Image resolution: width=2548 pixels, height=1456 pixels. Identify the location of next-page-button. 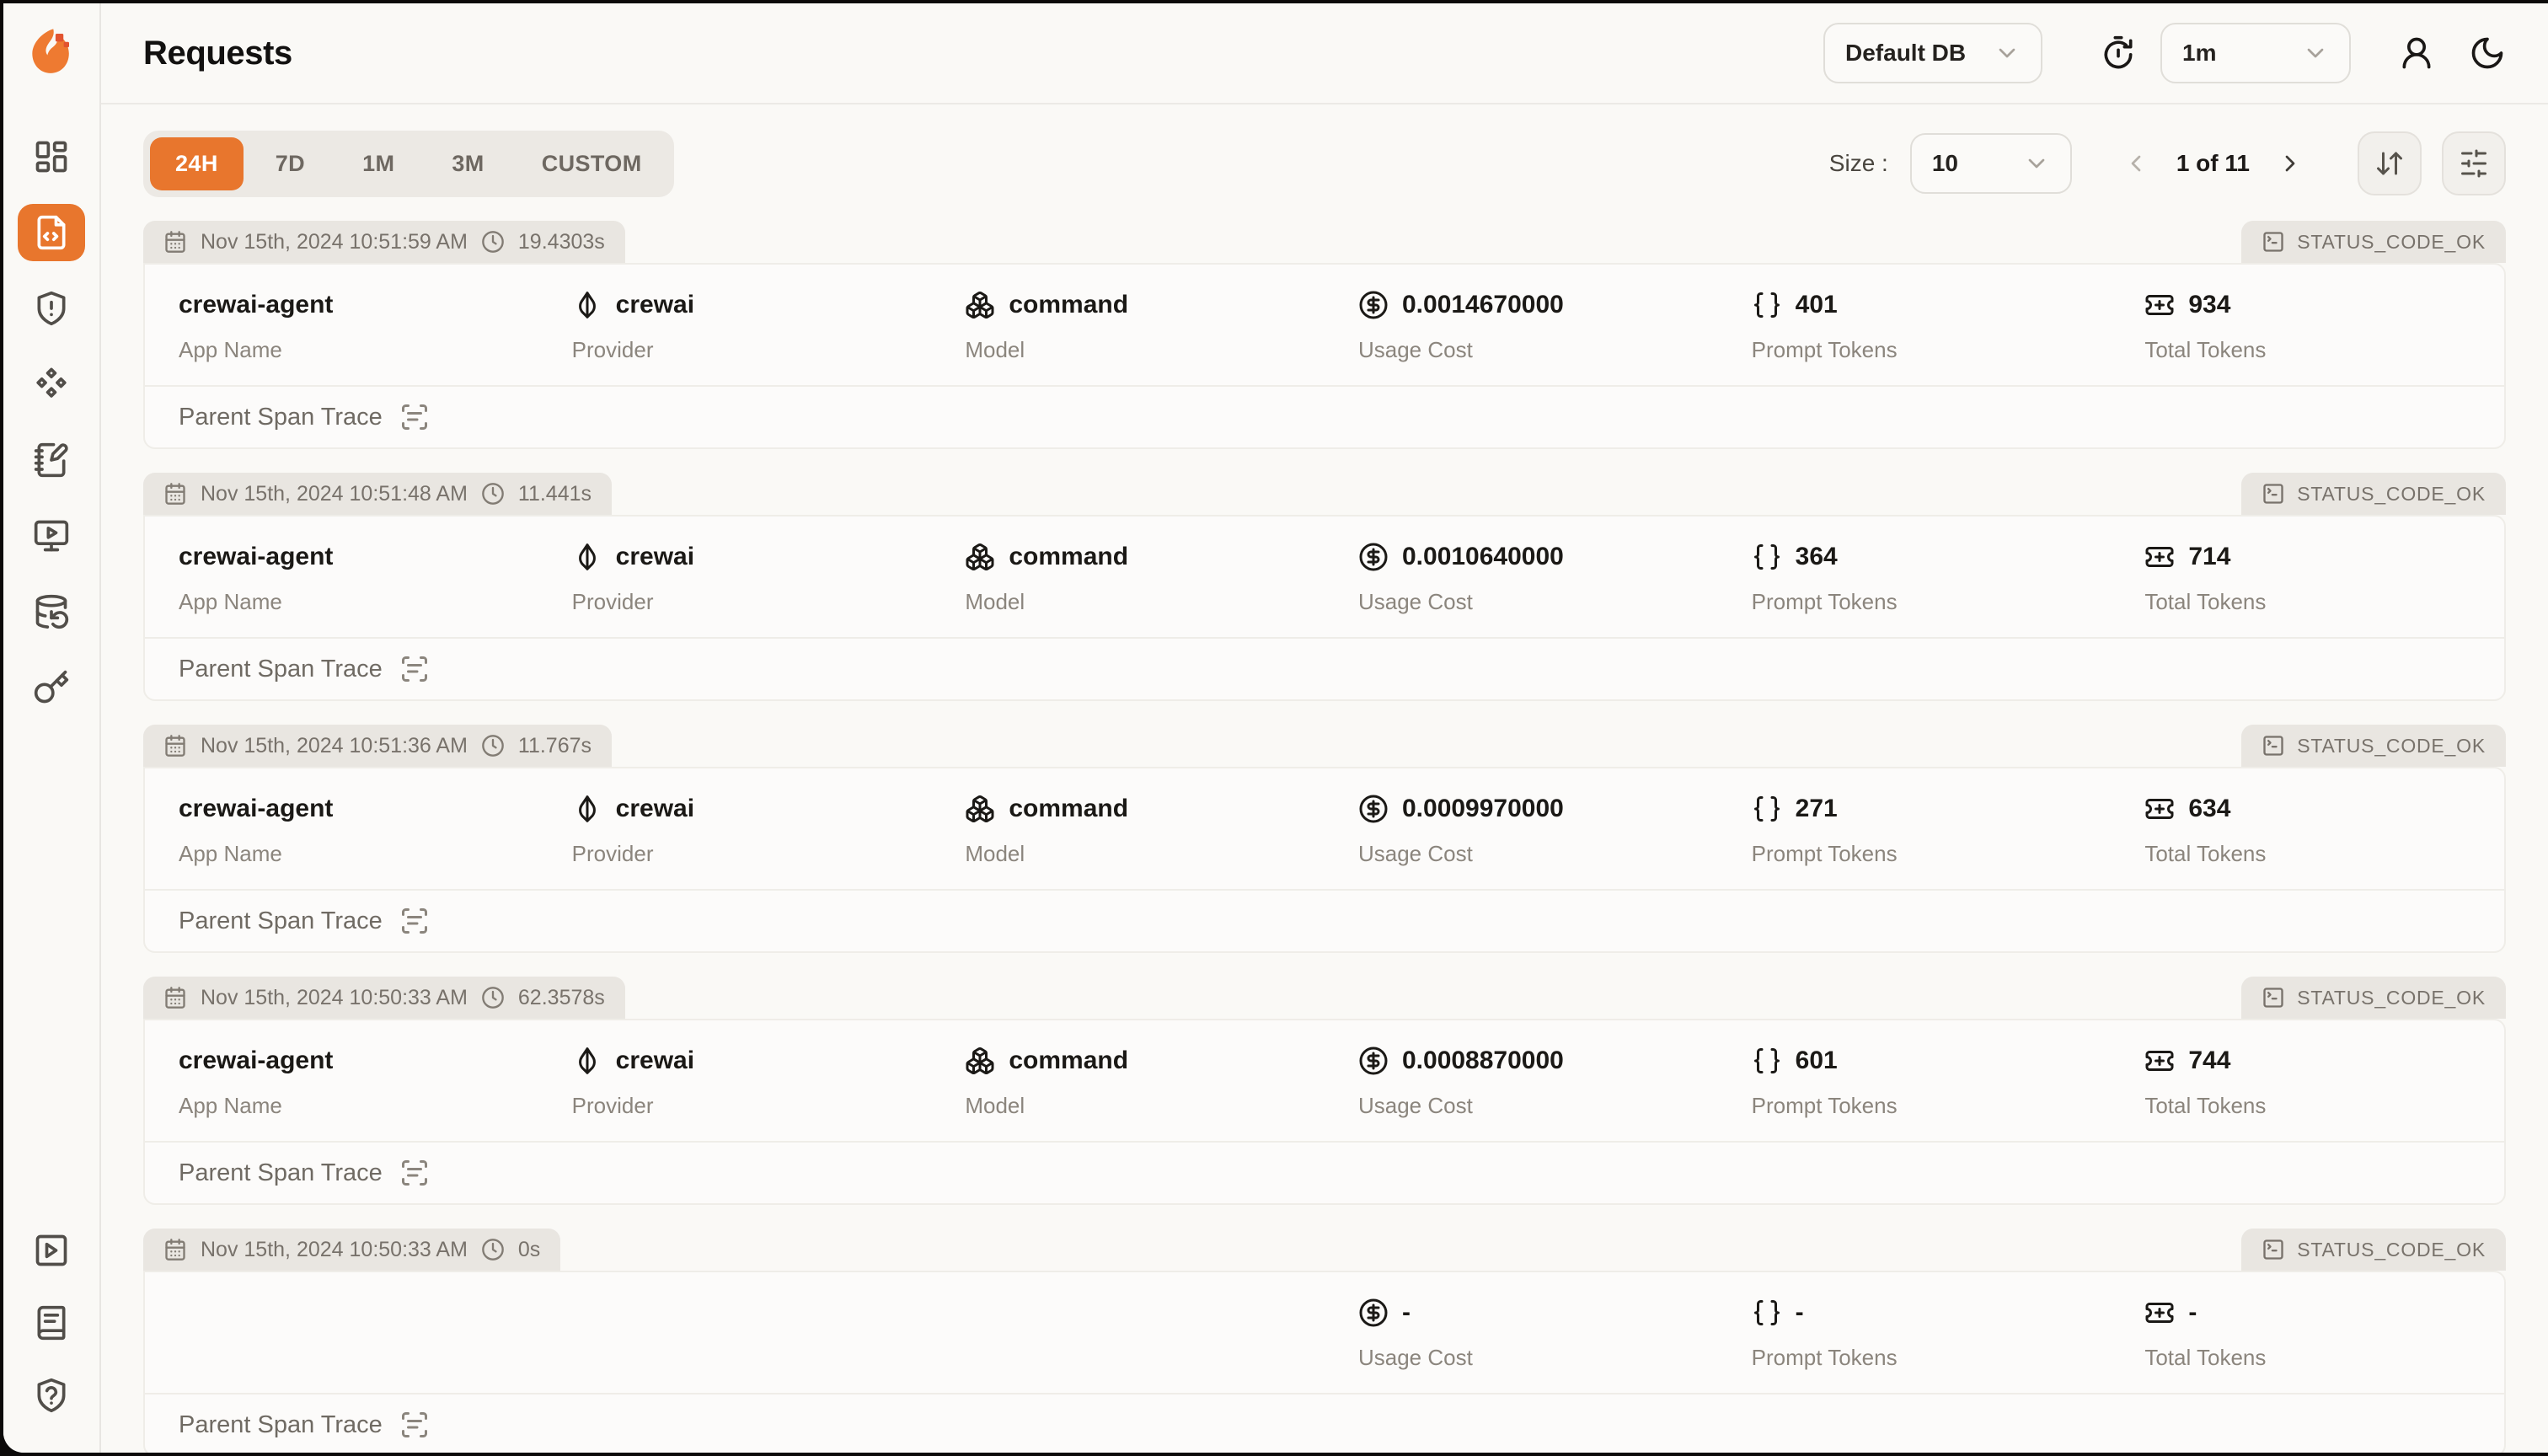
(2290, 163).